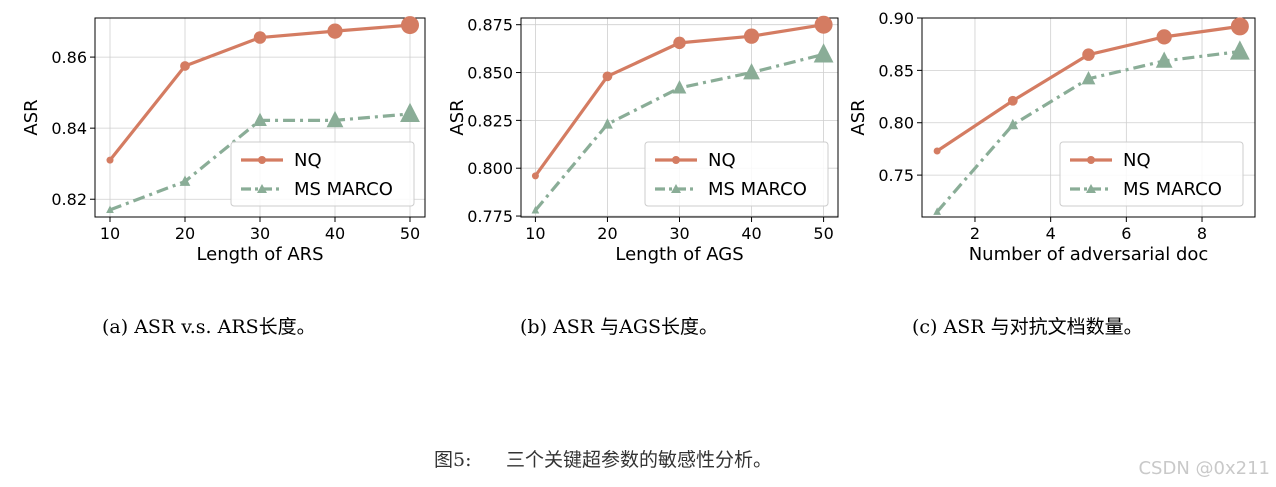 This screenshot has height=487, width=1276. I want to click on watermark: CSDN @0x211, so click(1204, 468).